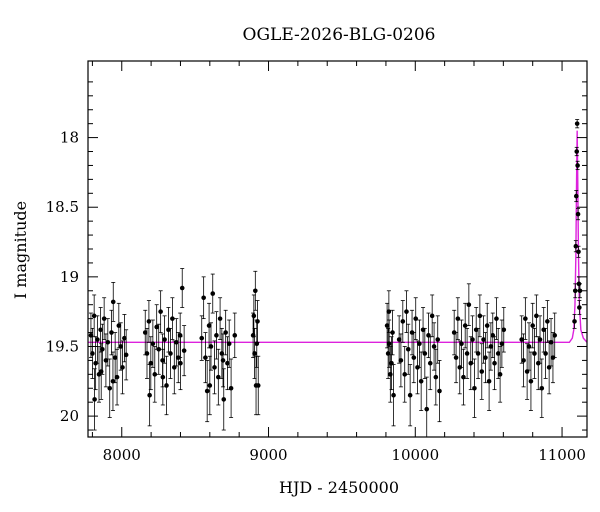 Image resolution: width=600 pixels, height=512 pixels. I want to click on x-tick-label: 9000, so click(268, 455).